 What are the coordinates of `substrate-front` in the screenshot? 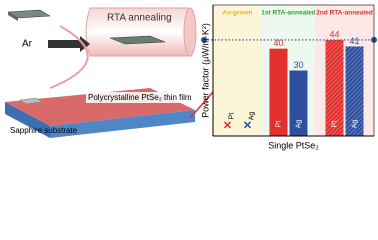 It's located at (122, 124).